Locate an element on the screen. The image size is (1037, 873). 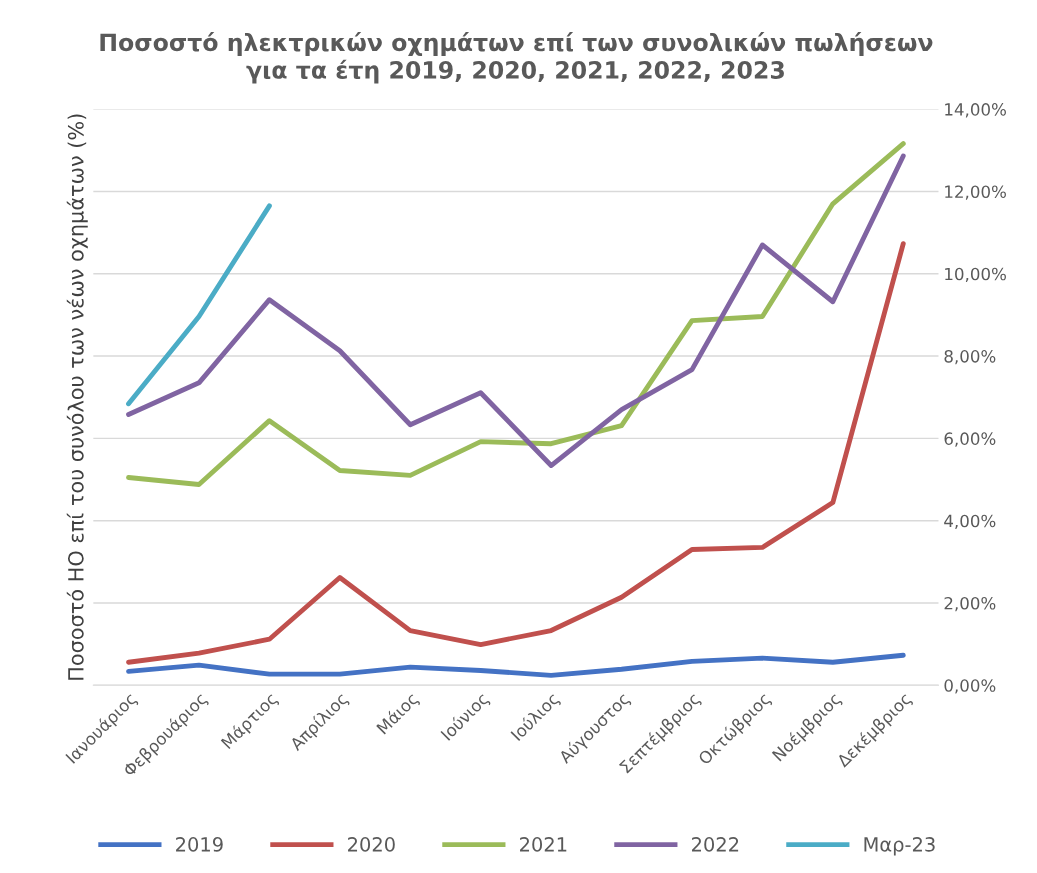
legend-label: 2021 is located at coordinates (543, 844).